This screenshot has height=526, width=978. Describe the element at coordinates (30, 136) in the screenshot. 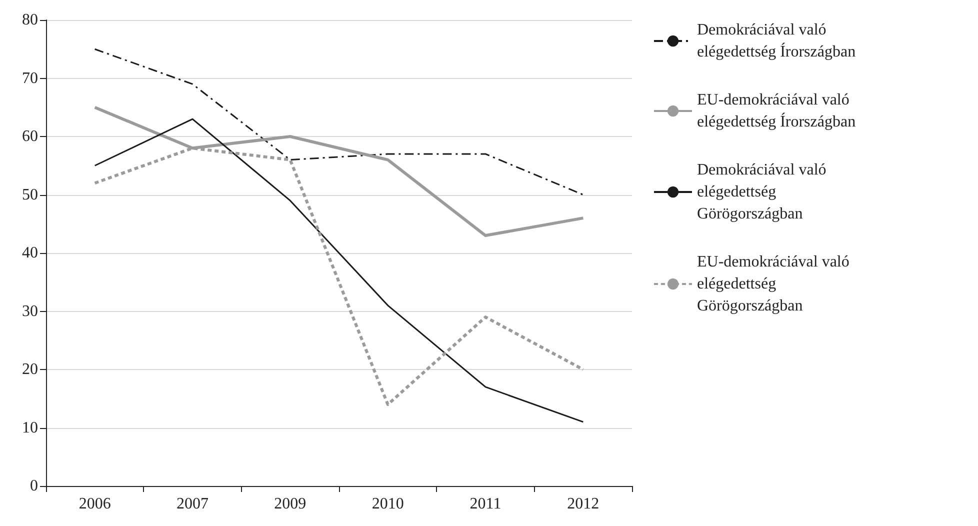

I see `y-tick-label: 60` at that location.